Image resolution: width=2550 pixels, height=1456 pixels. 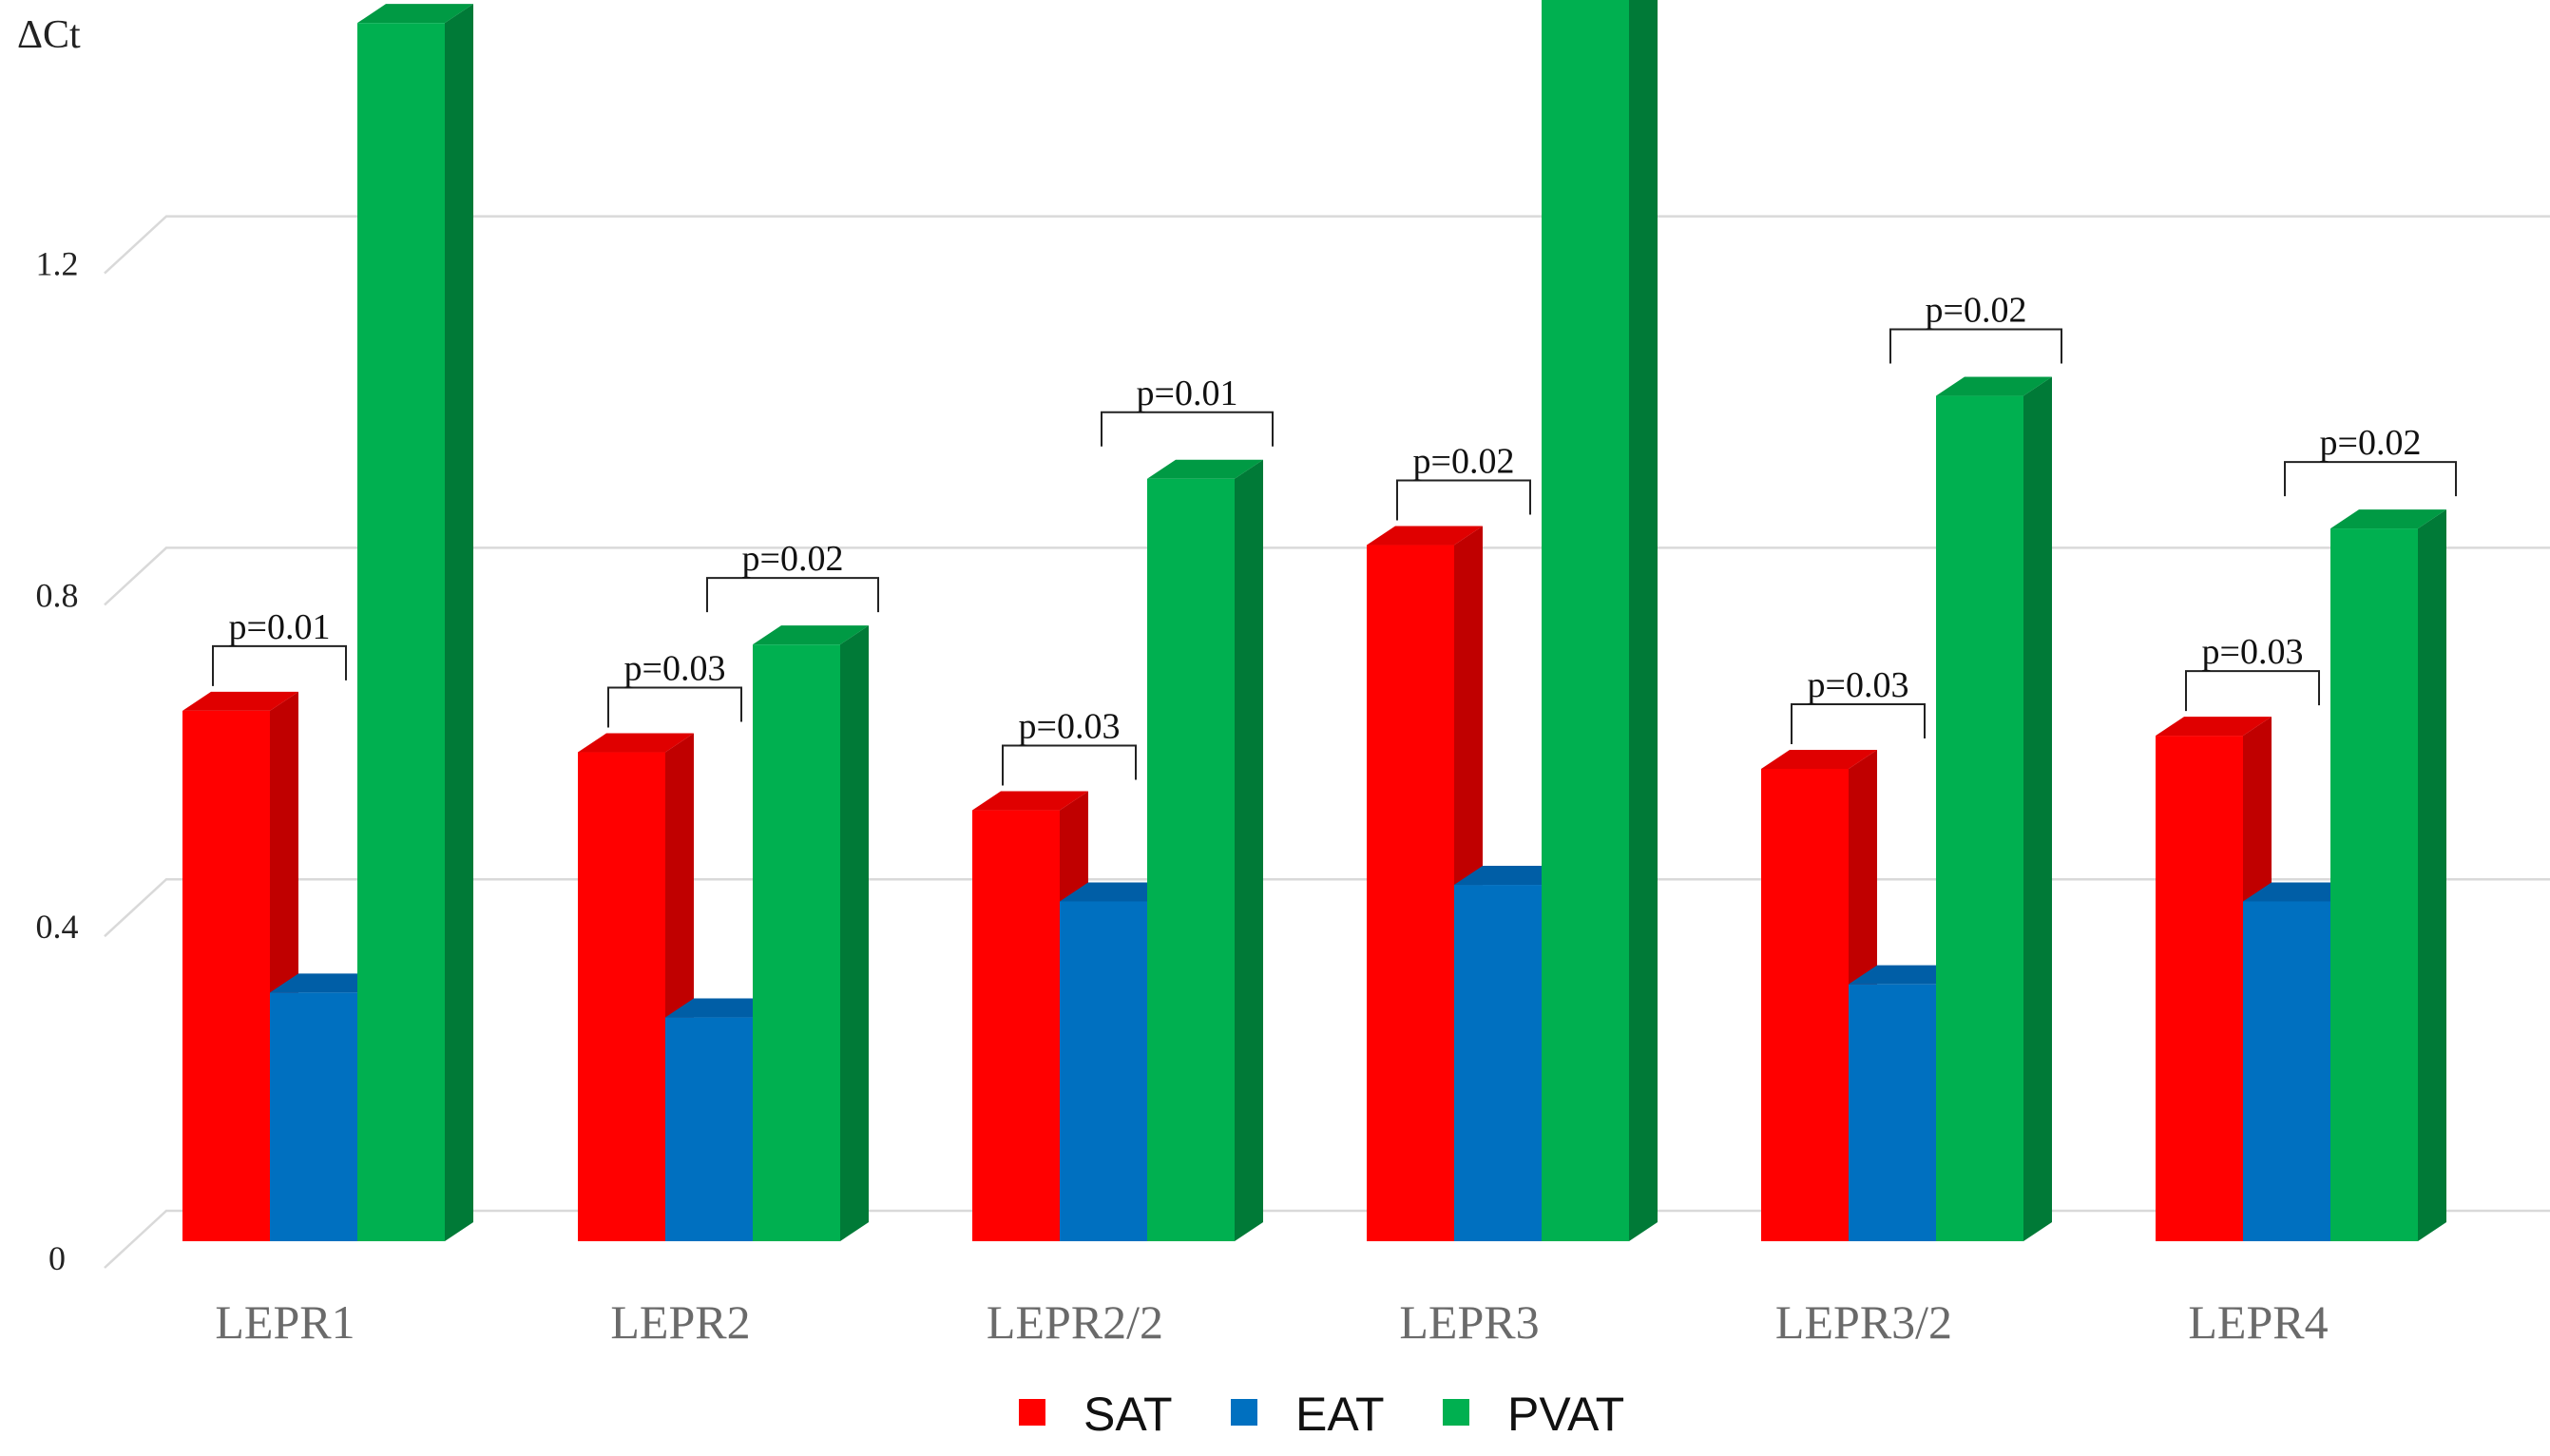 I want to click on y-tick-label: 0.8, so click(x=58, y=595).